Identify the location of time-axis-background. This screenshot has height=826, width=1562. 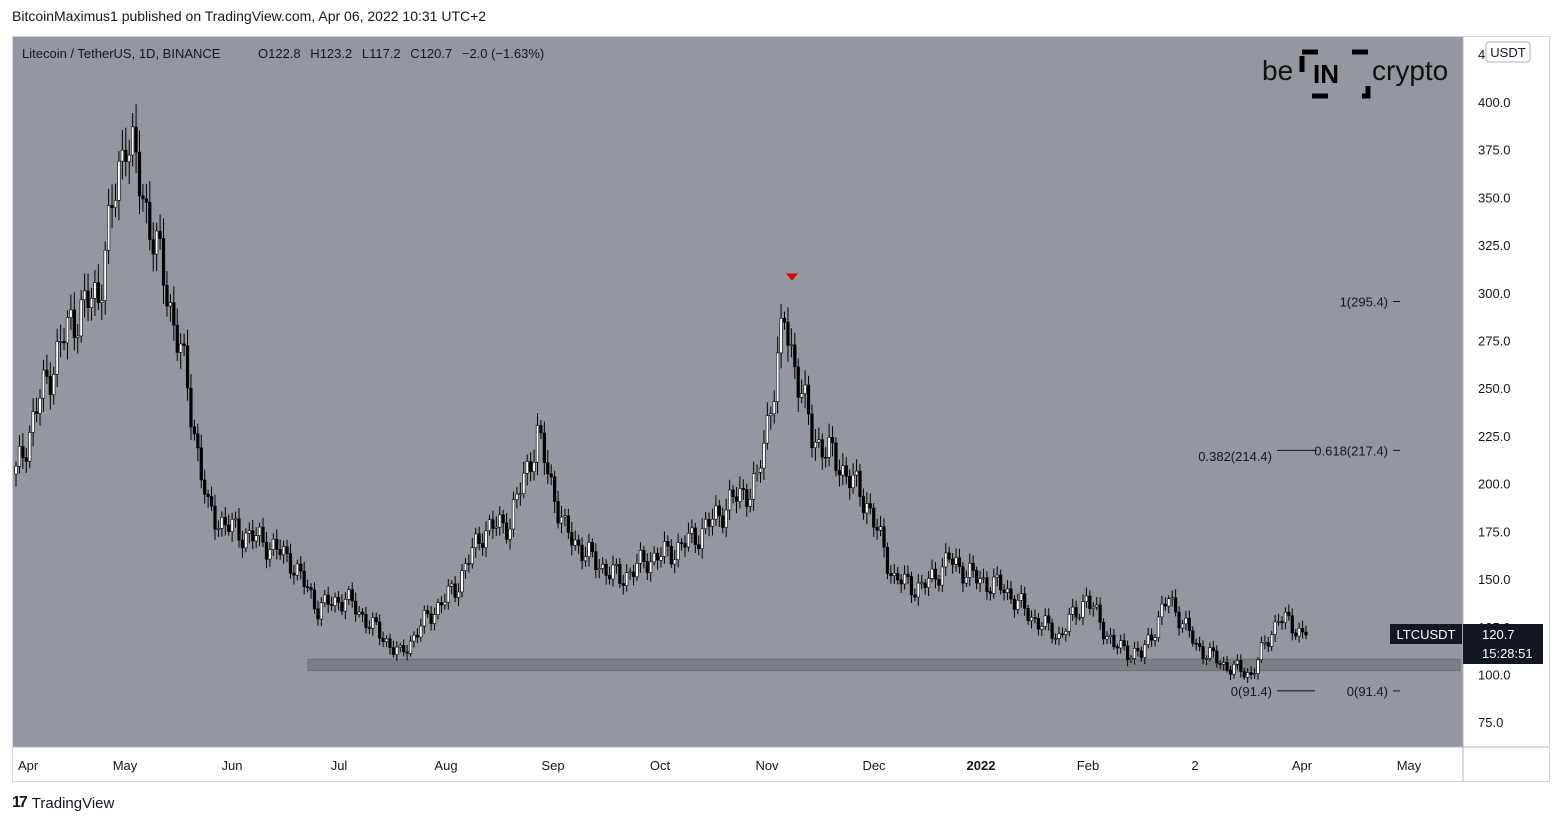
(738, 764).